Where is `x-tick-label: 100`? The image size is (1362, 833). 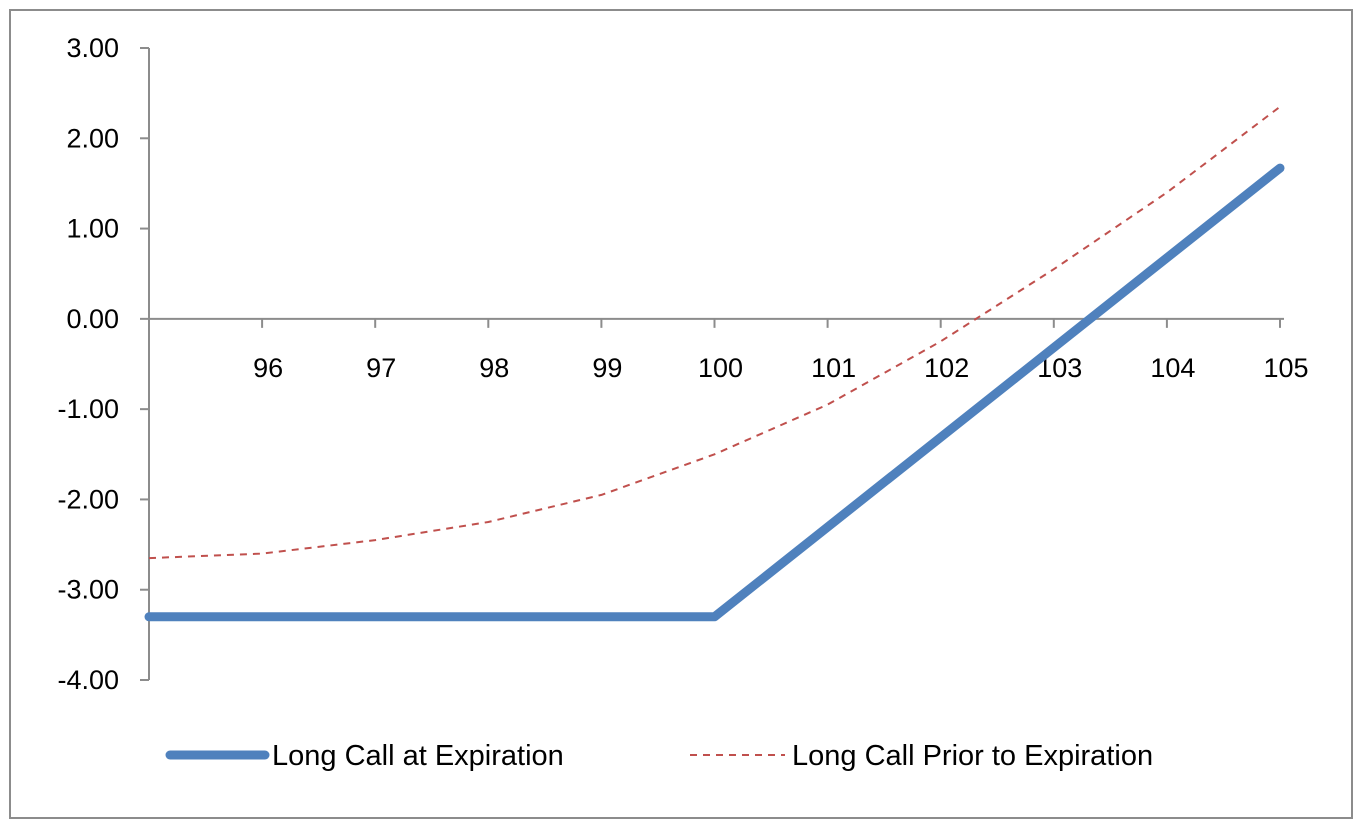 x-tick-label: 100 is located at coordinates (720, 368).